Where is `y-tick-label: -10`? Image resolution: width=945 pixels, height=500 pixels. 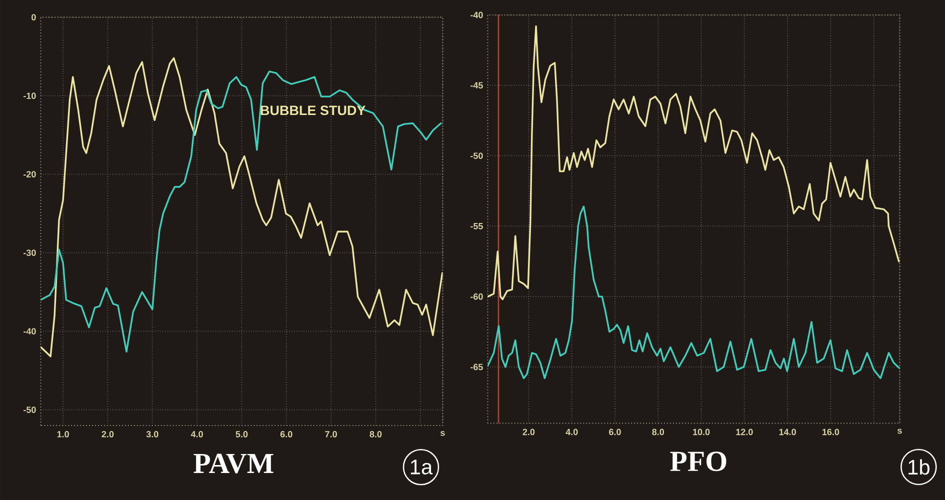
y-tick-label: -10 is located at coordinates (30, 95).